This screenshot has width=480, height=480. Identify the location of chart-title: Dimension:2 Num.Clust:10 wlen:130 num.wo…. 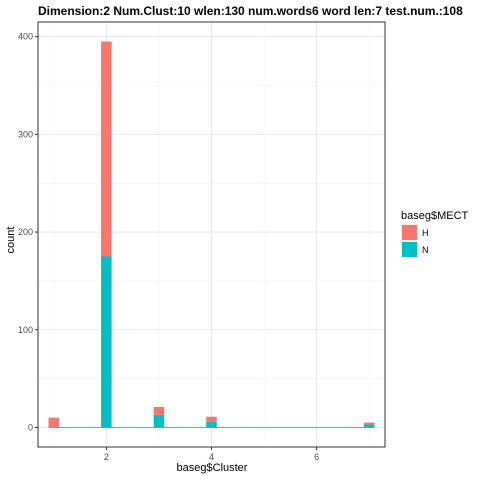
(250, 11).